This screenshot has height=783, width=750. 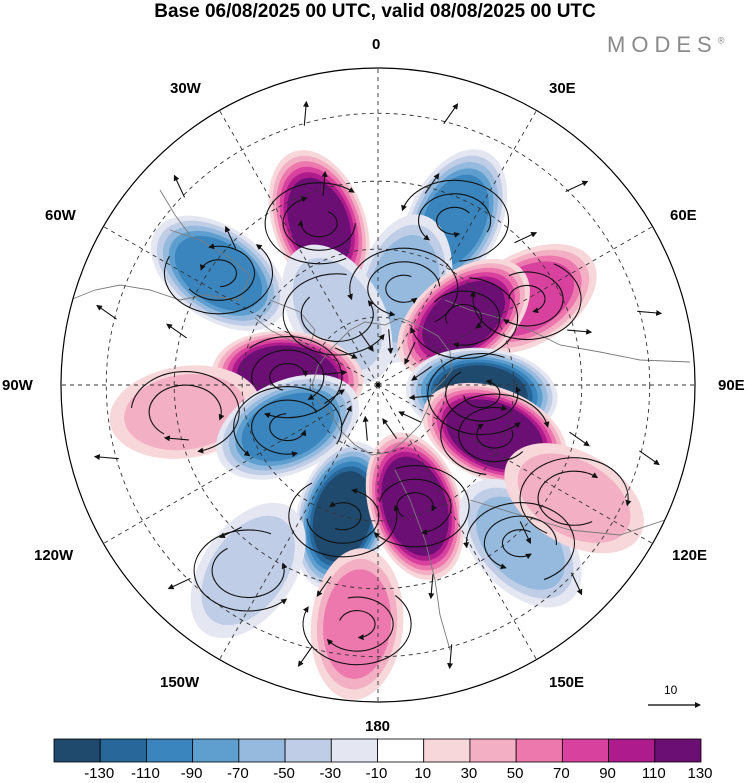 I want to click on colorbar-tick-label: 50, so click(x=515, y=773).